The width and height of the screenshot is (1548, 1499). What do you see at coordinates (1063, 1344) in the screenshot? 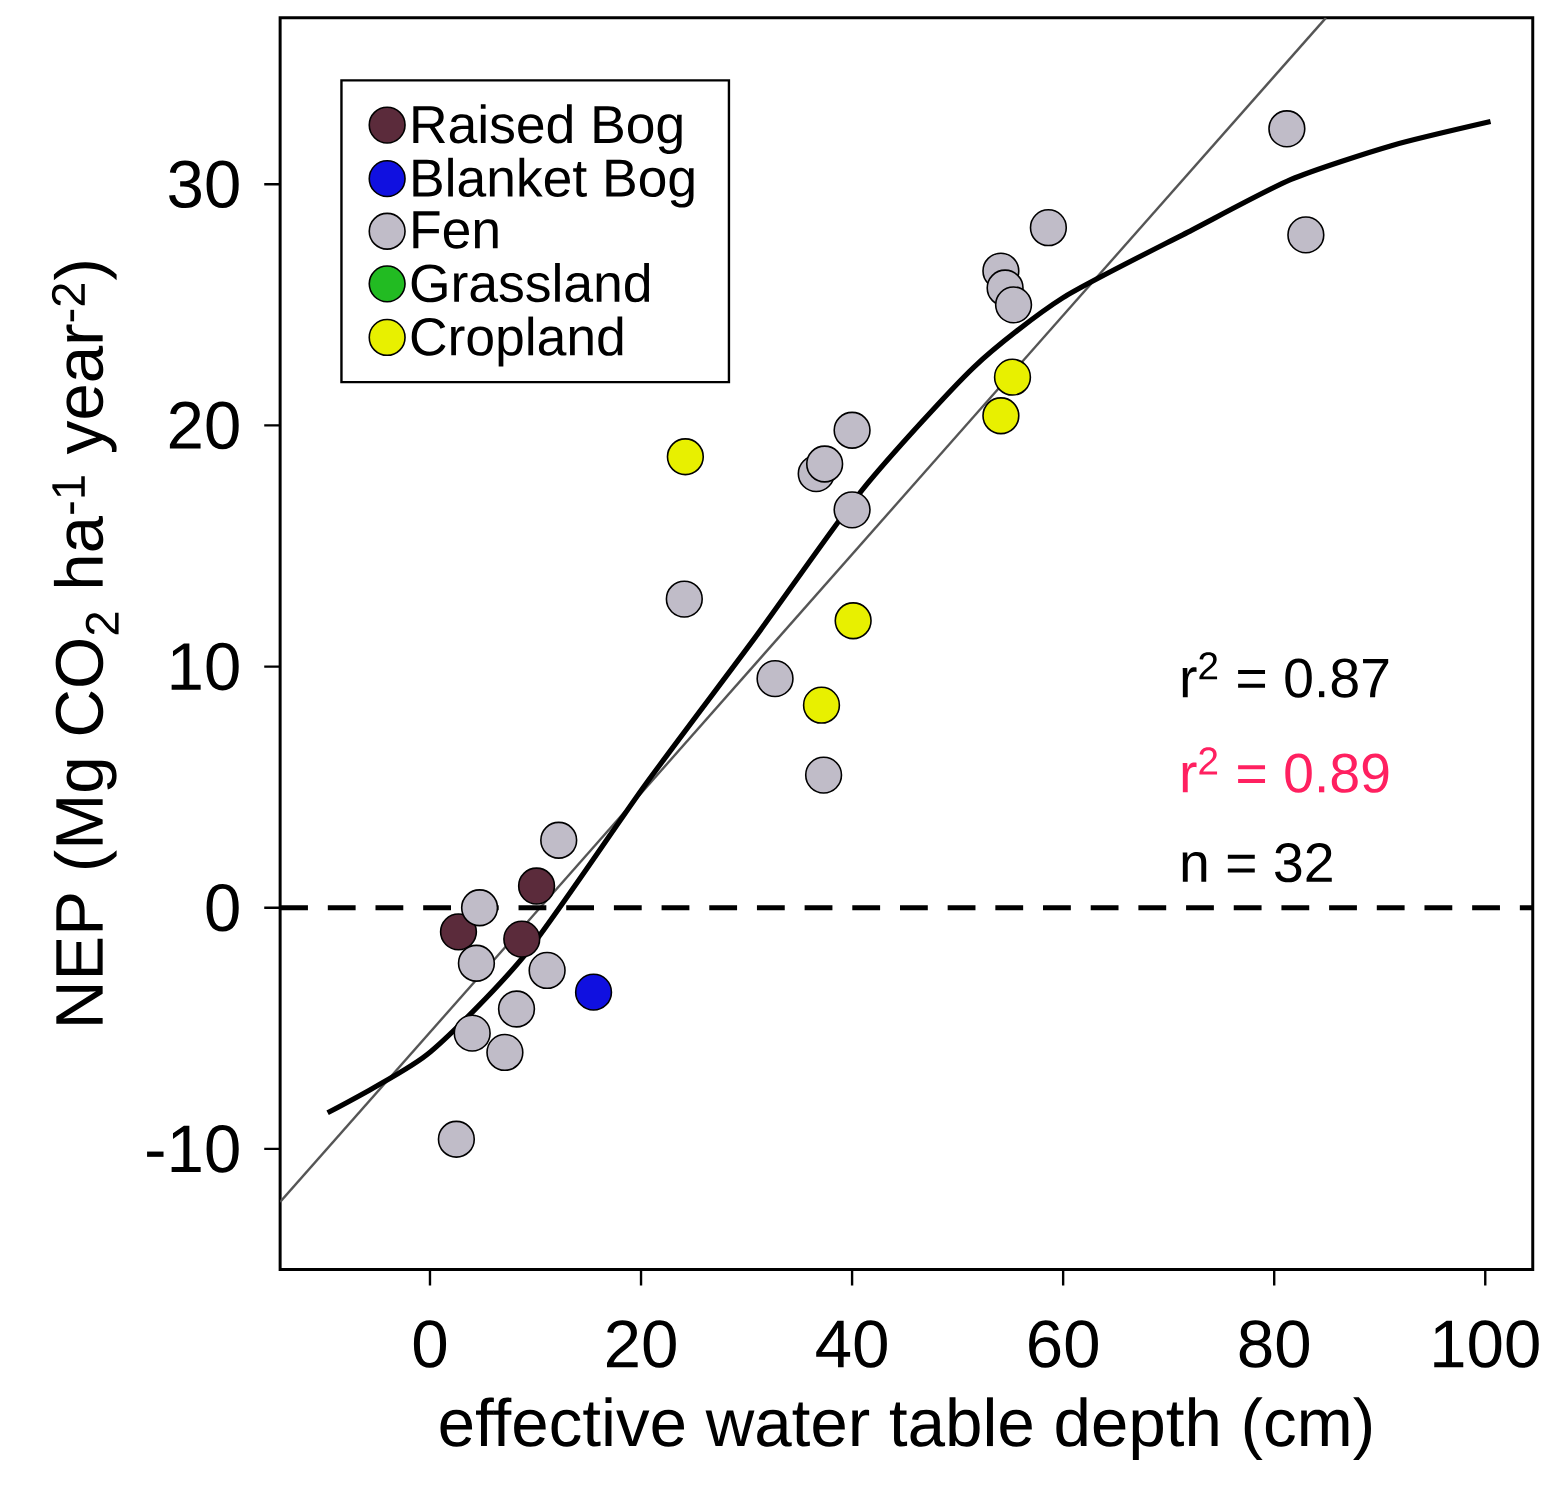
I see `x-tick-label: 60` at bounding box center [1063, 1344].